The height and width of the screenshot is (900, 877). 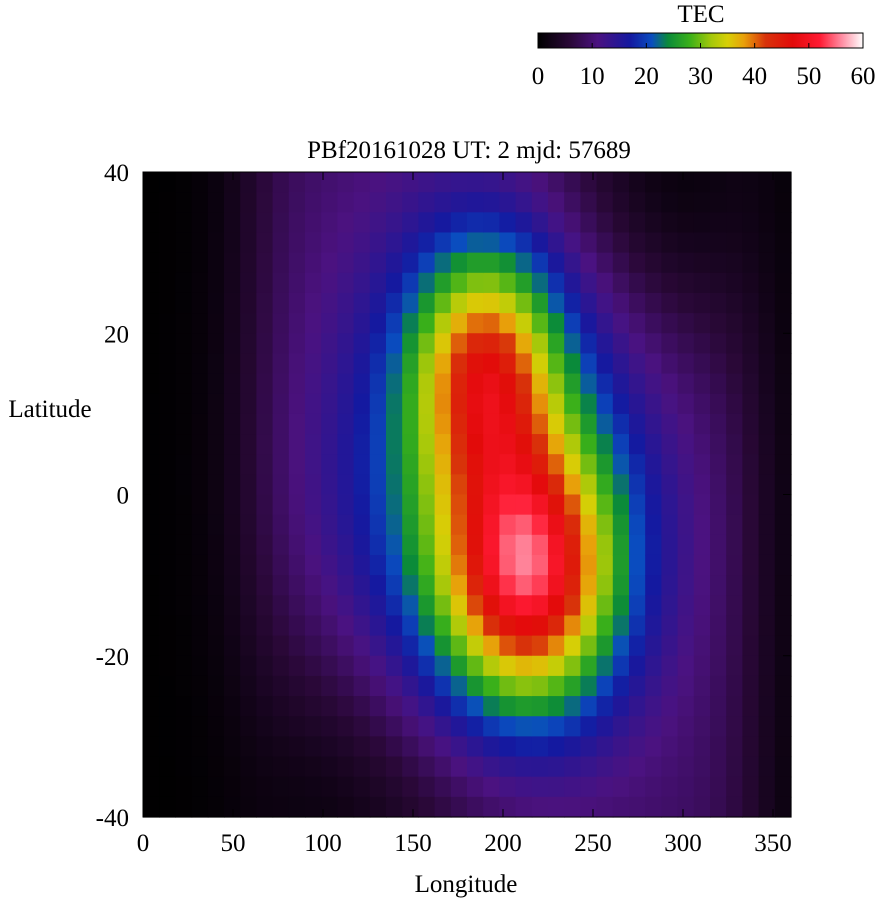 What do you see at coordinates (754, 76) in the screenshot?
I see `colorbar-tick-label: 40` at bounding box center [754, 76].